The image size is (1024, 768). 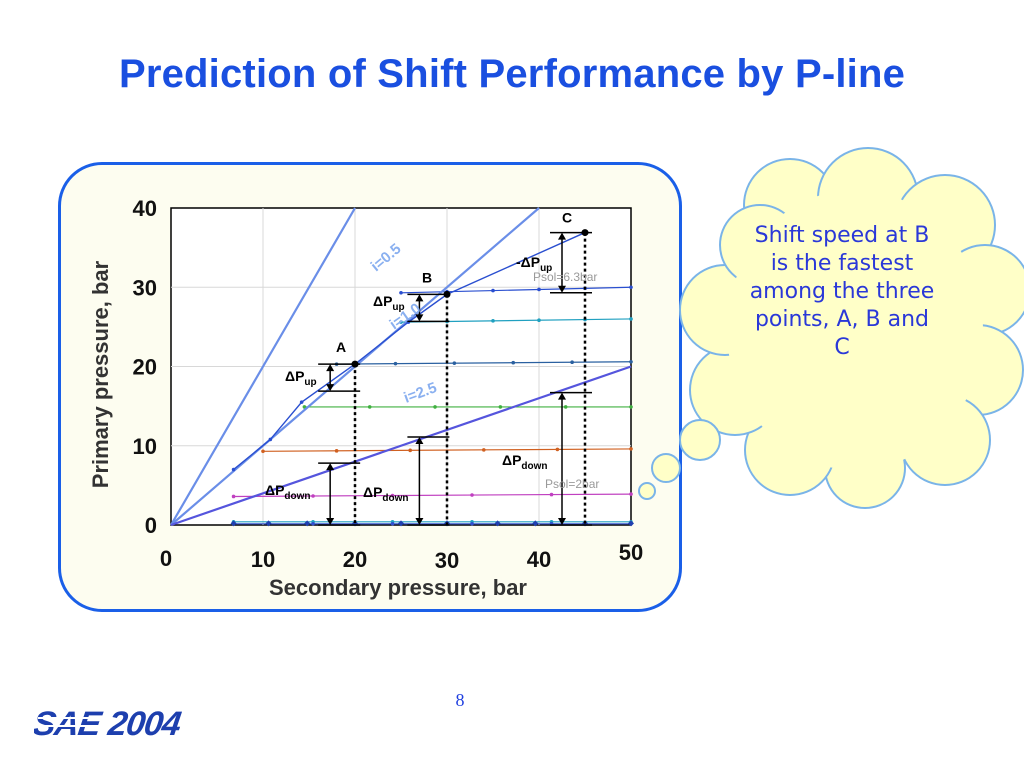 What do you see at coordinates (398, 587) in the screenshot?
I see `x-axis-label: Secondary pressure, bar` at bounding box center [398, 587].